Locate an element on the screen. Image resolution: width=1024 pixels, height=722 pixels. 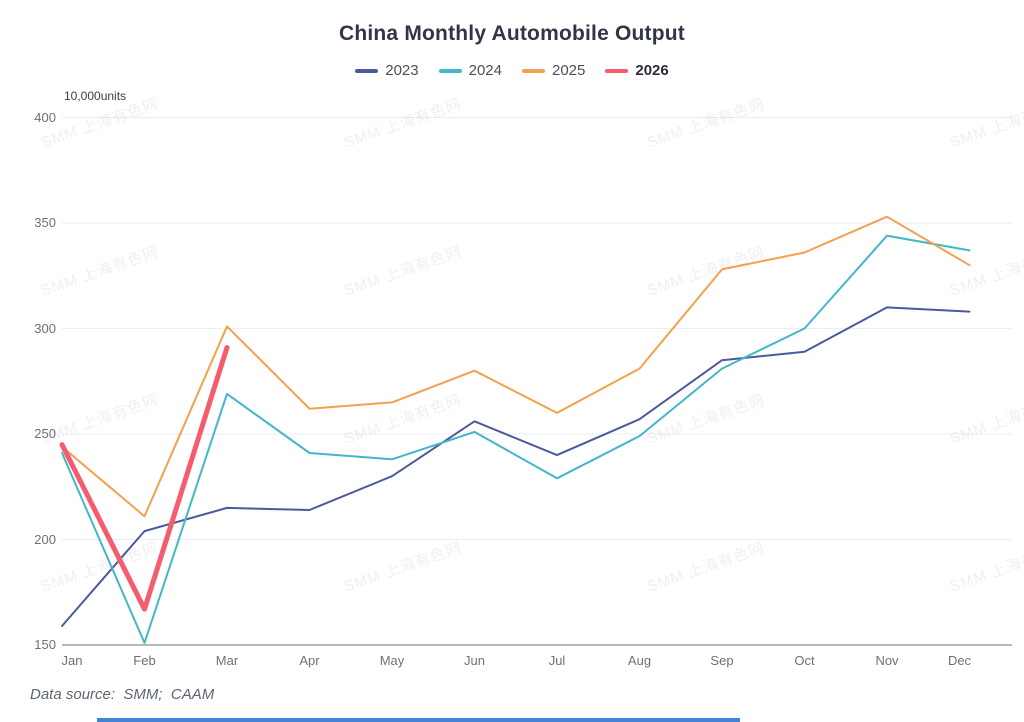
x-axis-tick-label-apr: Apr is located at coordinates (309, 660).